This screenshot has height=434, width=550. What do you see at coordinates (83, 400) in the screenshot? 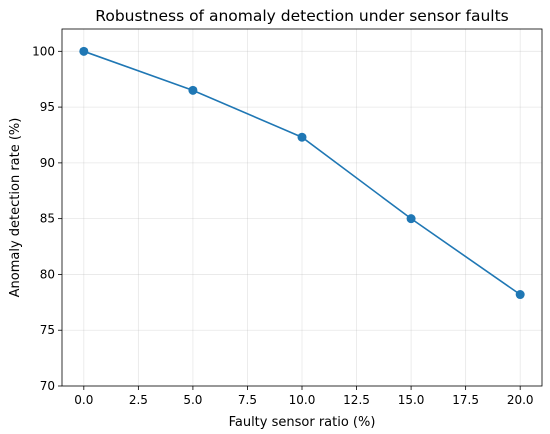
I see `x-tick-label: 0.0` at bounding box center [83, 400].